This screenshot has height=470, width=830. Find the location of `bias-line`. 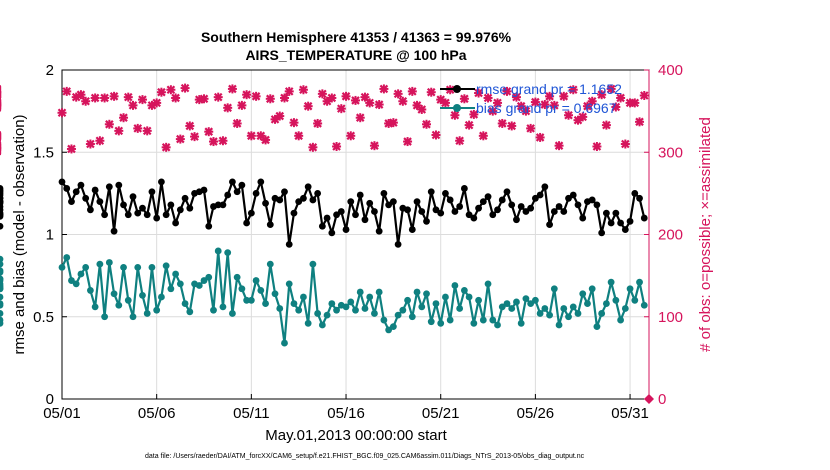

bias-line is located at coordinates (353, 297).